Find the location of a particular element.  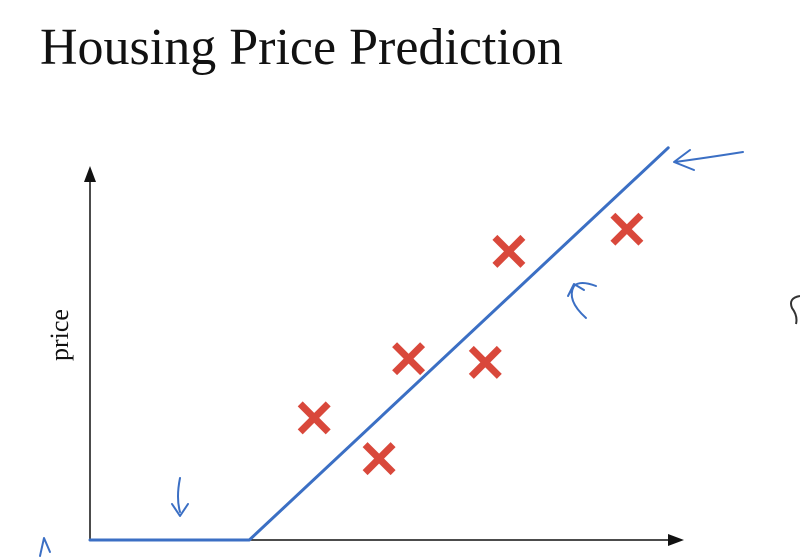

cut-glyph is located at coordinates (795, 310).